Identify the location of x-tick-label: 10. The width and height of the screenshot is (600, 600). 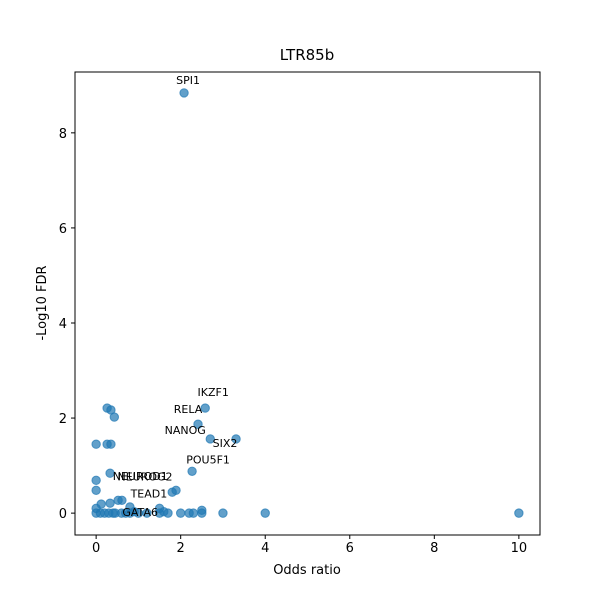
(519, 548).